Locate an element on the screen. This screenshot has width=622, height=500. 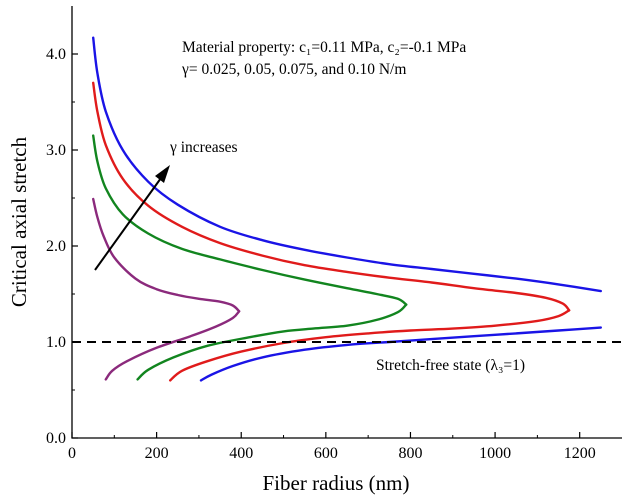
series-4-lower-branch is located at coordinates (400, 354).